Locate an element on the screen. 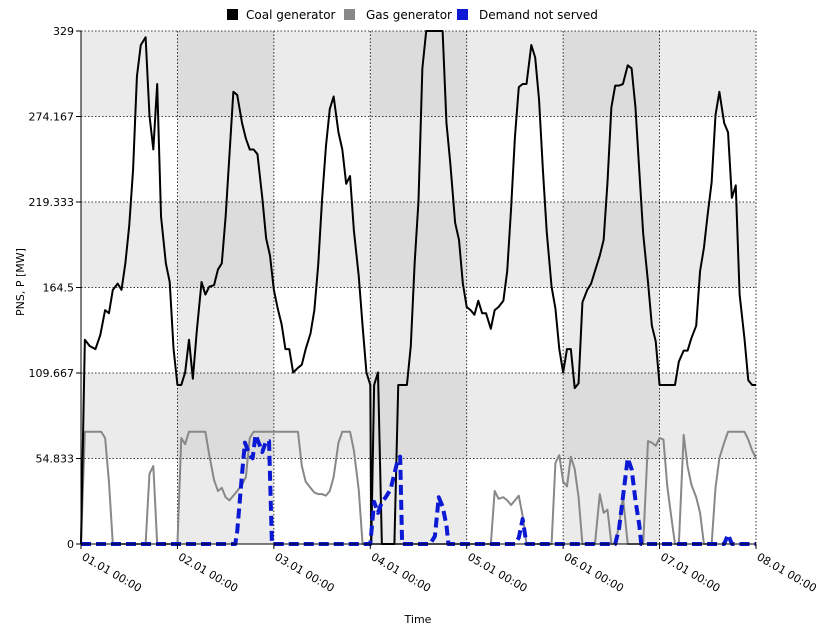 The image size is (820, 640). y-tick-label: 0 is located at coordinates (70, 544).